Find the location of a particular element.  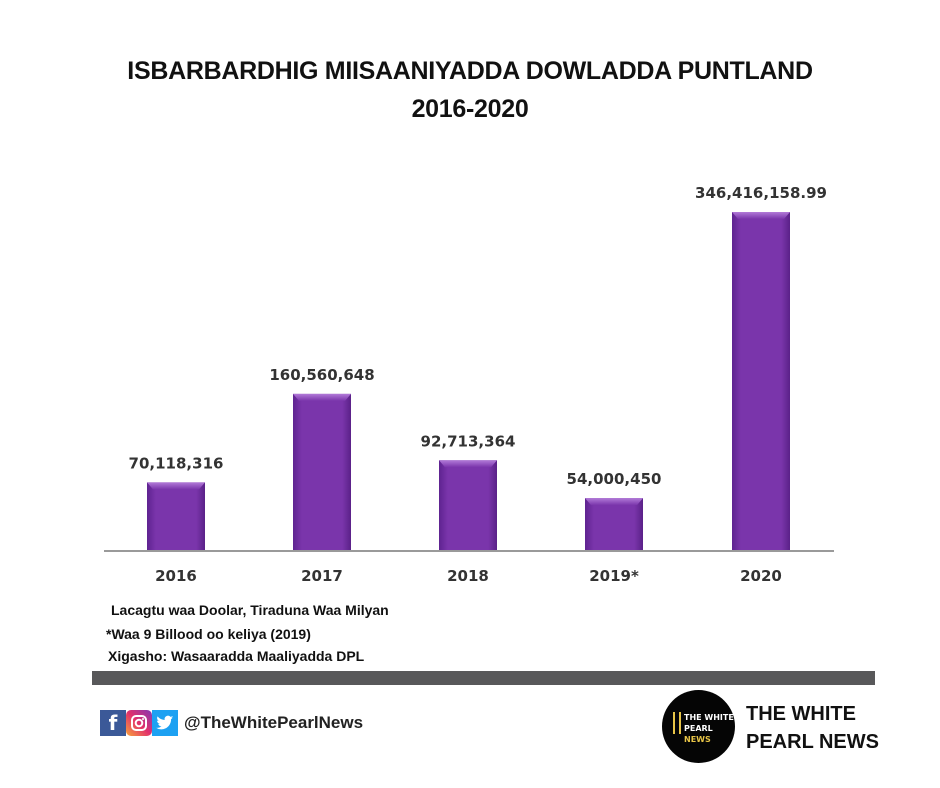

logo-text-pearl: PEARL is located at coordinates (698, 728).